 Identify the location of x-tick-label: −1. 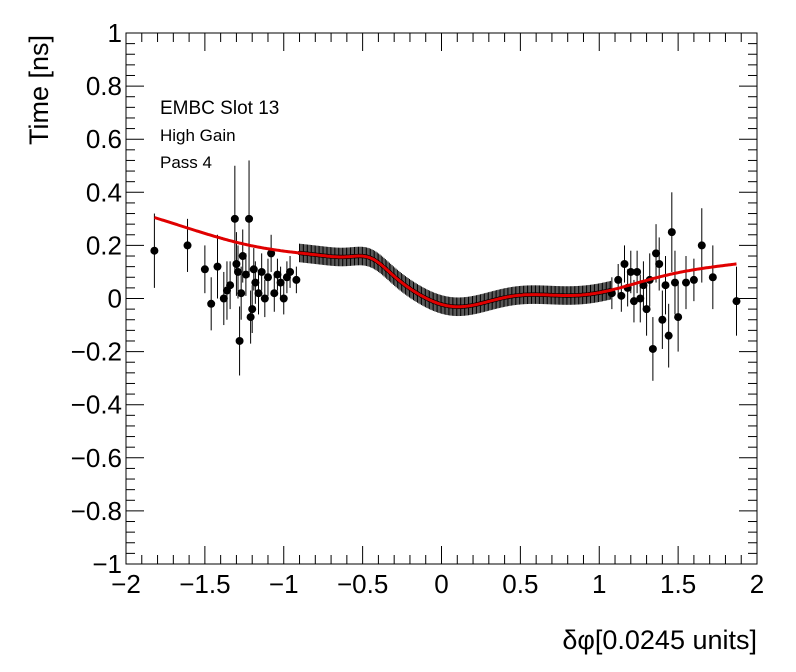
(284, 584).